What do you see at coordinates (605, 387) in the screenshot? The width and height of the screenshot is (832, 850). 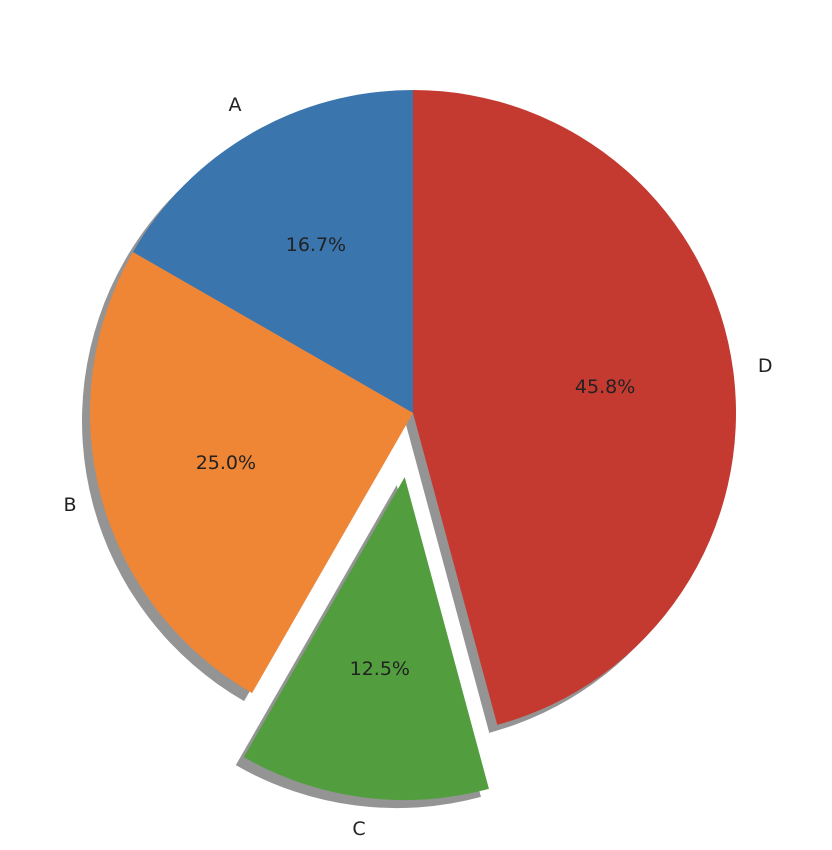 I see `value-label: 45.8%` at bounding box center [605, 387].